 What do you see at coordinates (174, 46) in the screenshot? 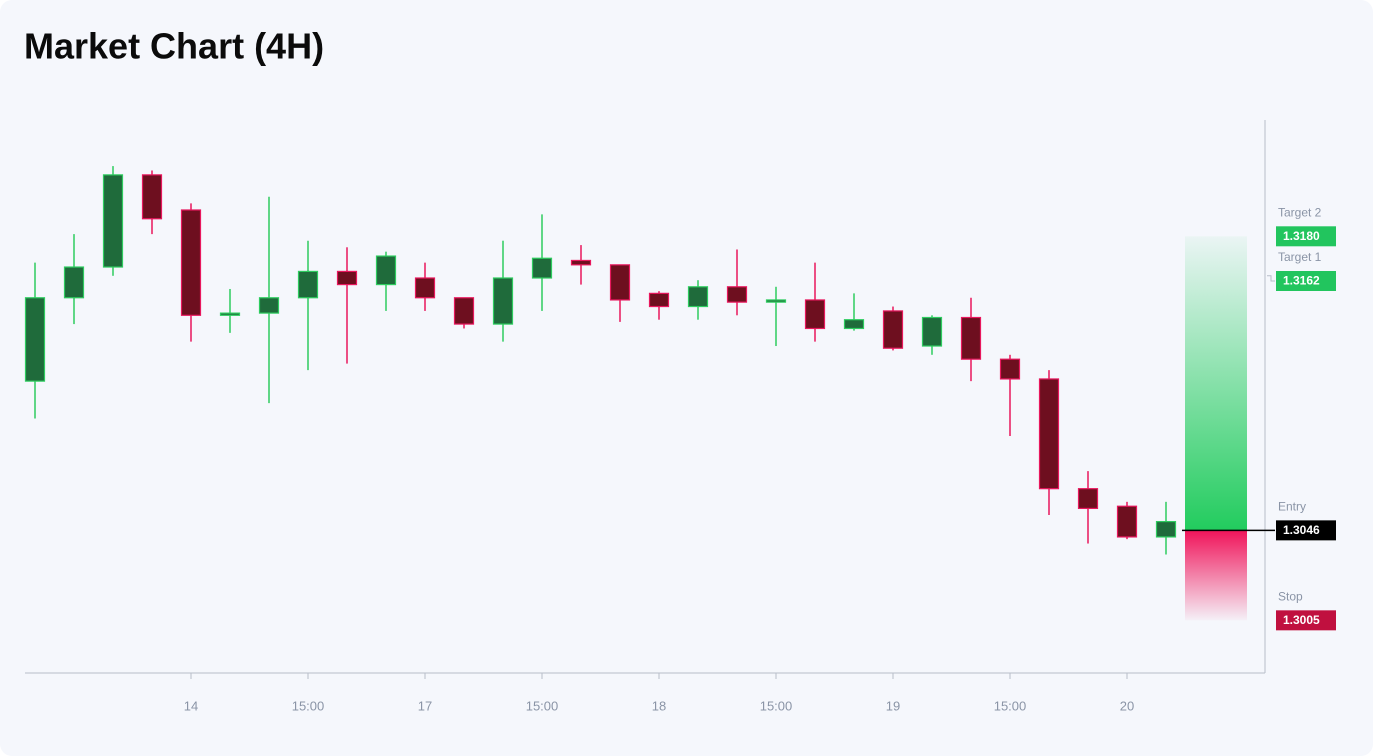
I see `chart-title: Market Chart (4H)` at bounding box center [174, 46].